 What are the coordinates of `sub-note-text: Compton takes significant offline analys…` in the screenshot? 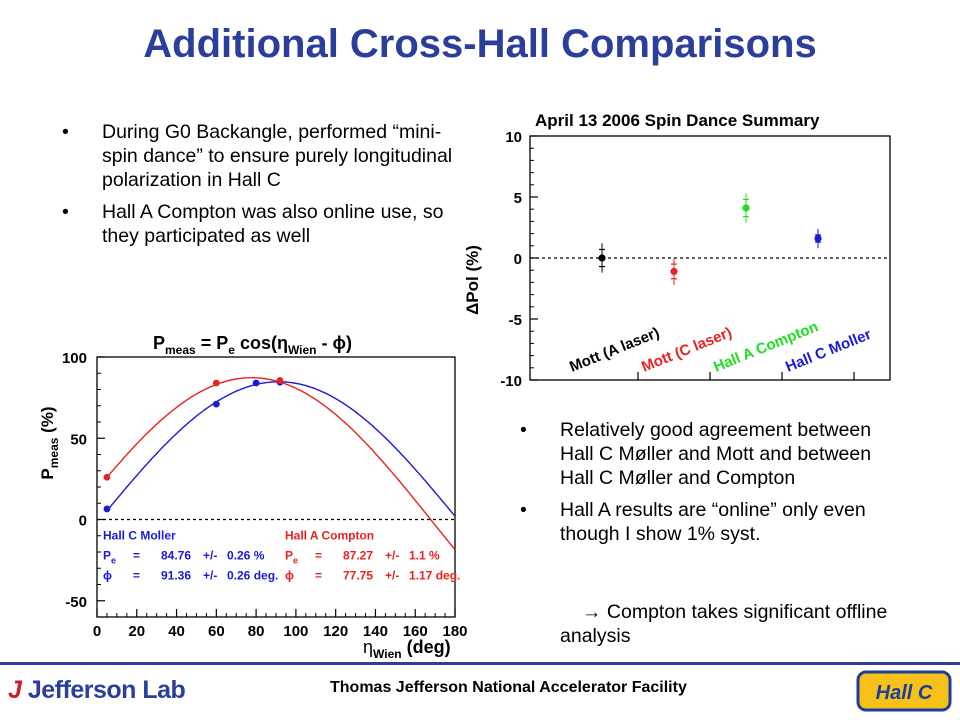 It's located at (724, 624).